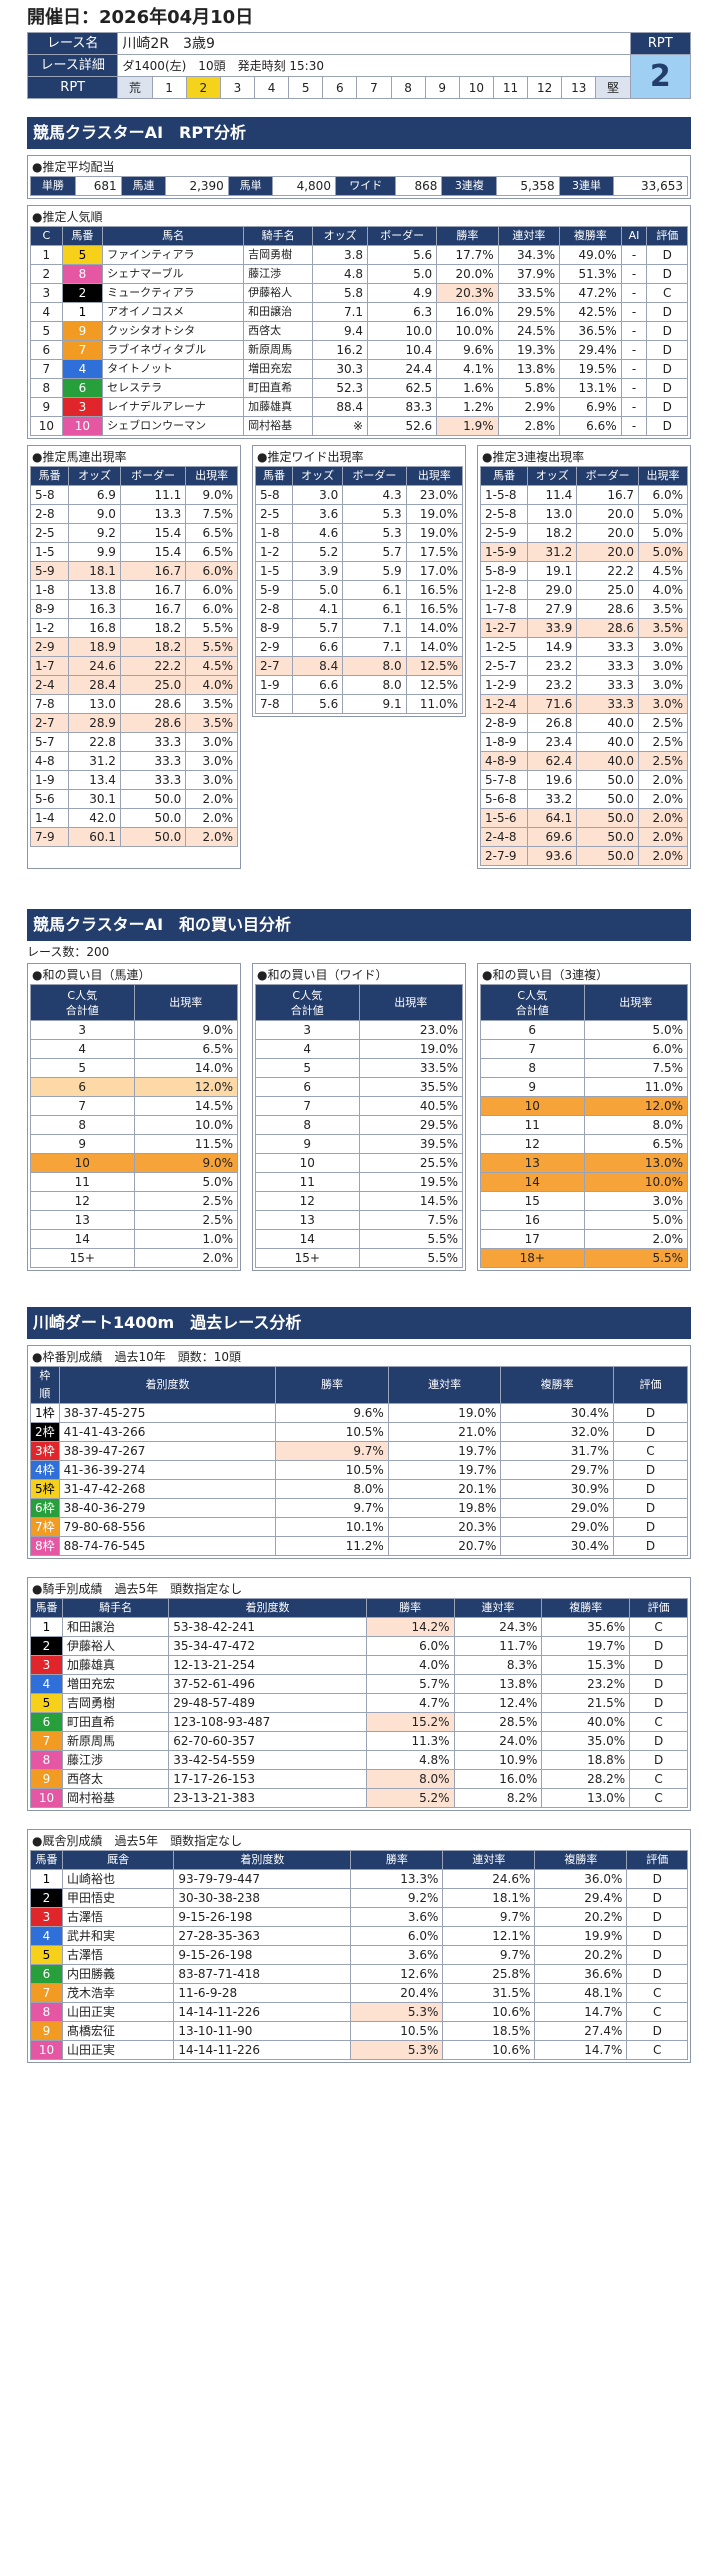 This screenshot has width=718, height=2560. I want to click on table-row: 6枠 38-40-36-279 9.7% 19.8% 29.0% D, so click(359, 1508).